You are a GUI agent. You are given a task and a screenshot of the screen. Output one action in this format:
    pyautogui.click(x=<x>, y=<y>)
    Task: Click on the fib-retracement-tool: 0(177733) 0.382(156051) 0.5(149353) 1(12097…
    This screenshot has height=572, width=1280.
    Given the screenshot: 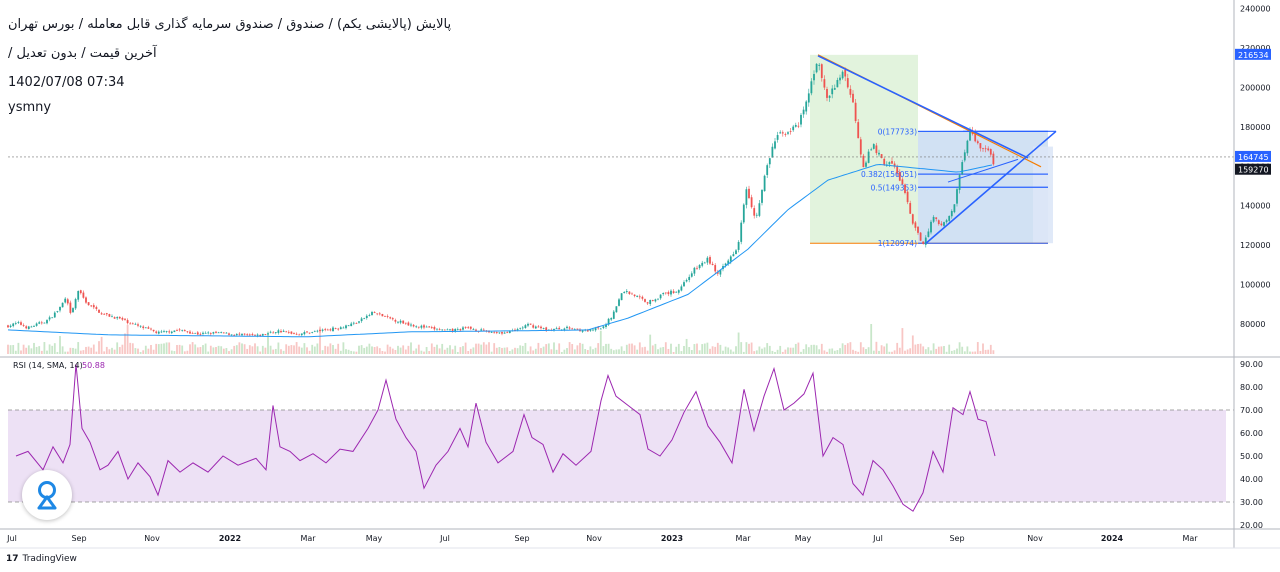 What is the action you would take?
    pyautogui.click(x=931, y=151)
    